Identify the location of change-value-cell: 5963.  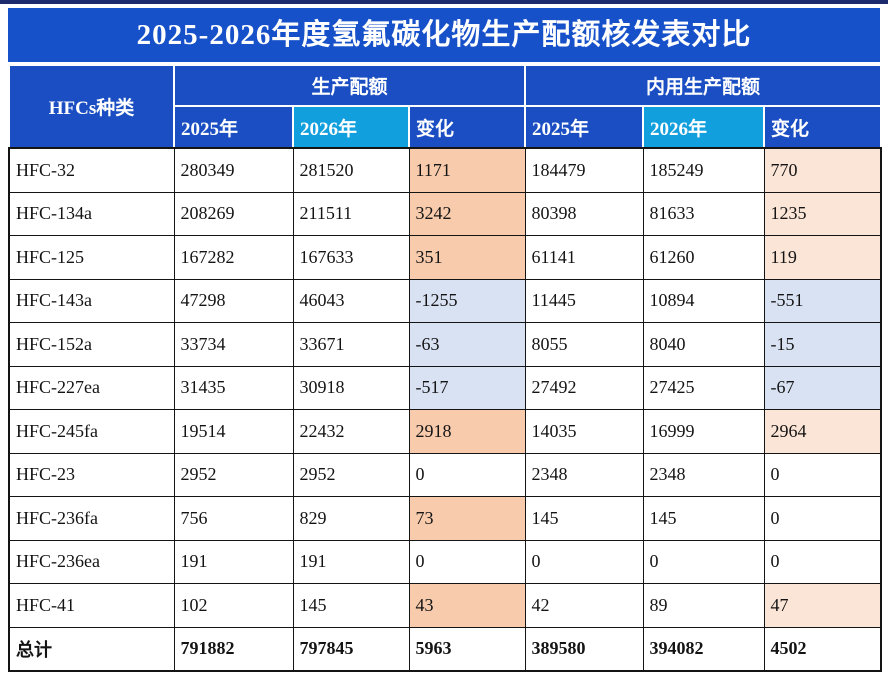
(467, 649).